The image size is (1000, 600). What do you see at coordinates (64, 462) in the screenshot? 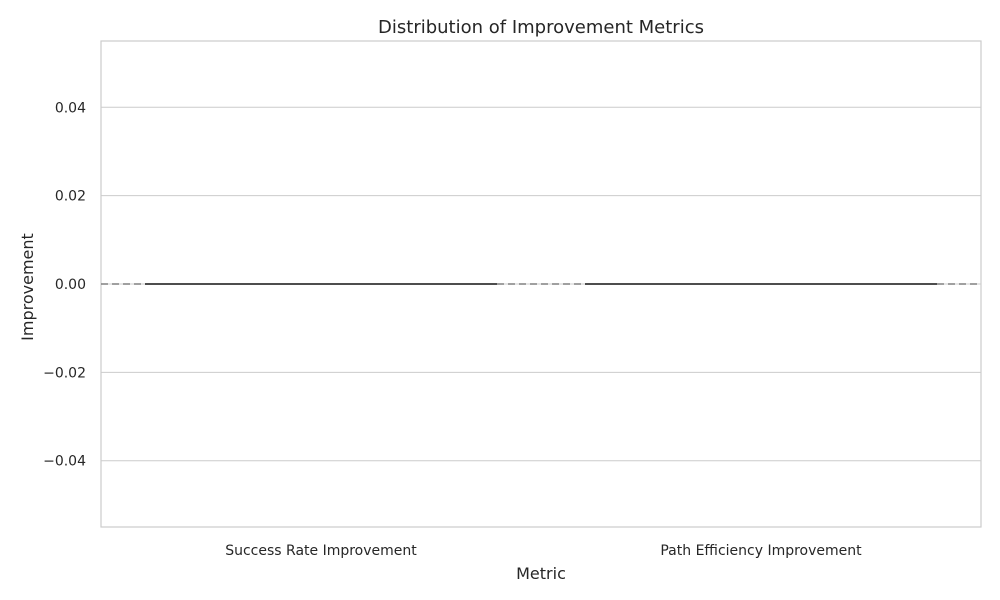
I see `y-tick-label: −0.04` at bounding box center [64, 462].